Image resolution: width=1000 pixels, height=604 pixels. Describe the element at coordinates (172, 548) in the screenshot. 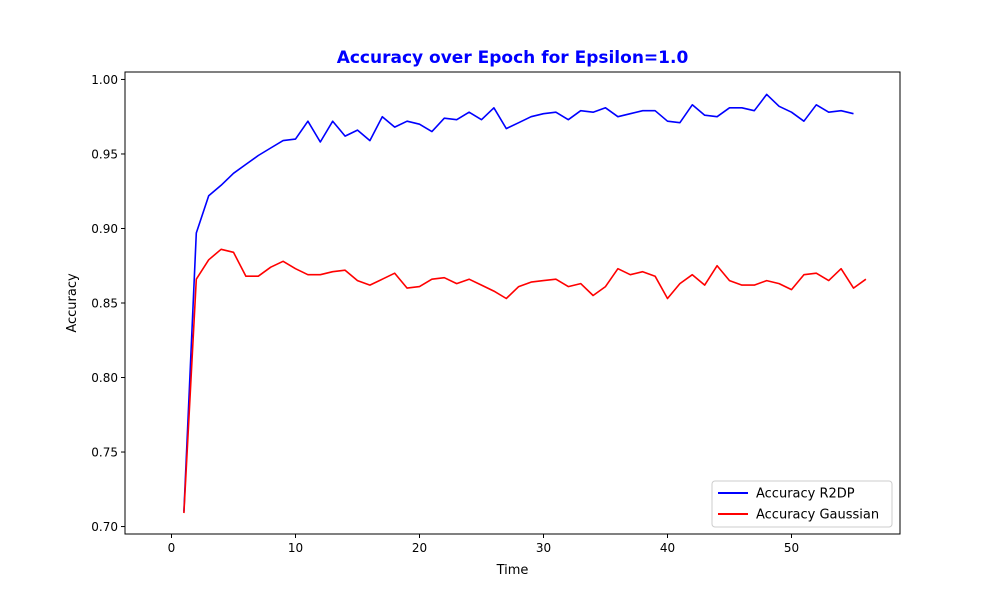

I see `x-tick-label: 0` at that location.